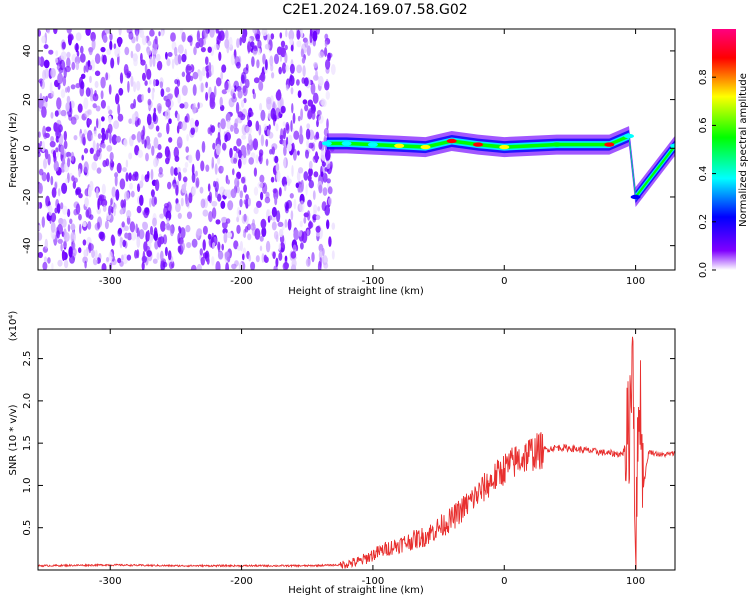  Describe the element at coordinates (27, 528) in the screenshot. I see `y-tick-label: 0.5` at that location.